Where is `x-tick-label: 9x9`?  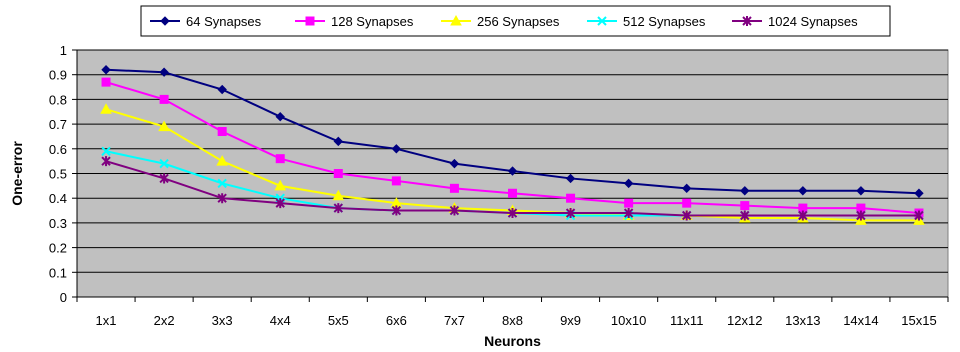 x-tick-label: 9x9 is located at coordinates (570, 320).